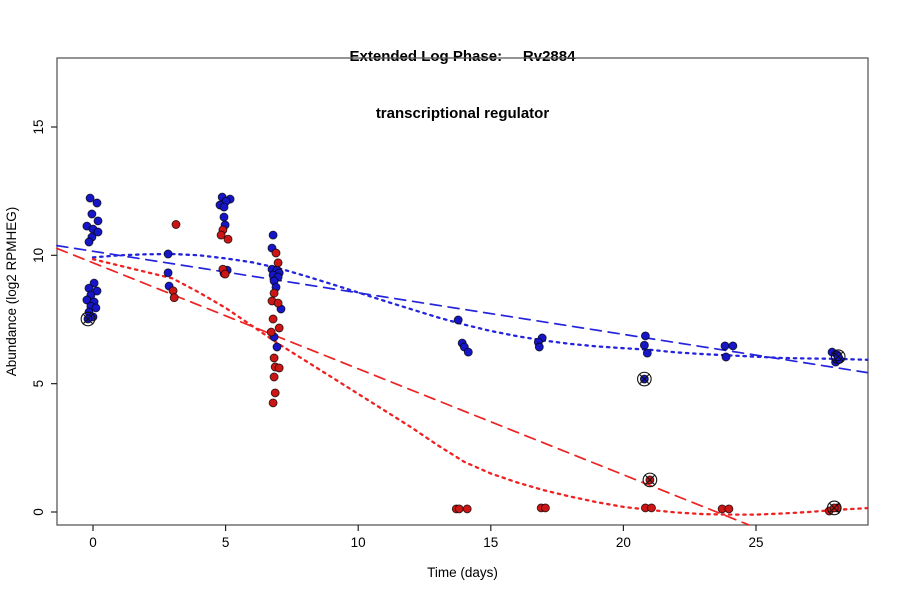  What do you see at coordinates (38, 384) in the screenshot?
I see `y-axis-tick-label: 5` at bounding box center [38, 384].